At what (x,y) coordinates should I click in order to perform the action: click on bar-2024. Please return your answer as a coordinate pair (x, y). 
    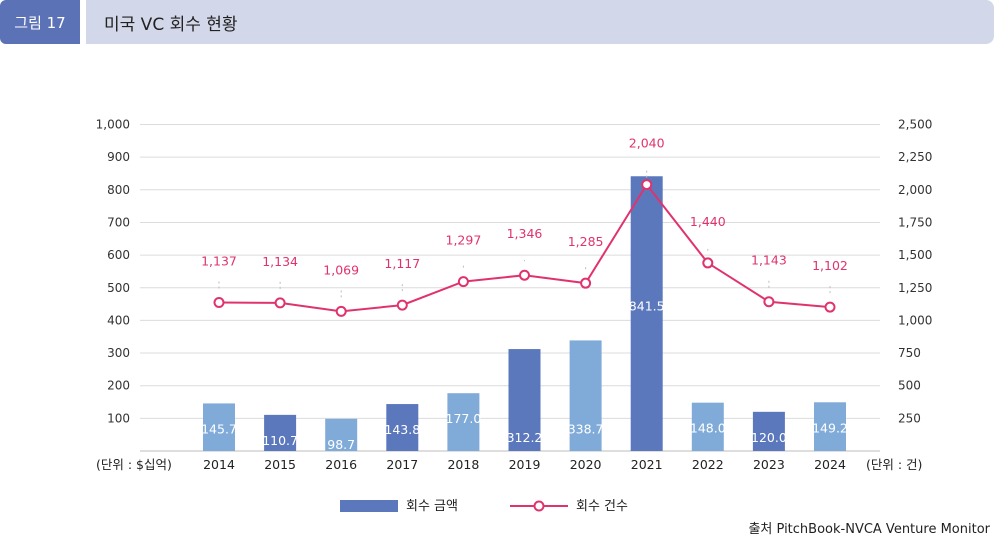
    Looking at the image, I should click on (830, 426).